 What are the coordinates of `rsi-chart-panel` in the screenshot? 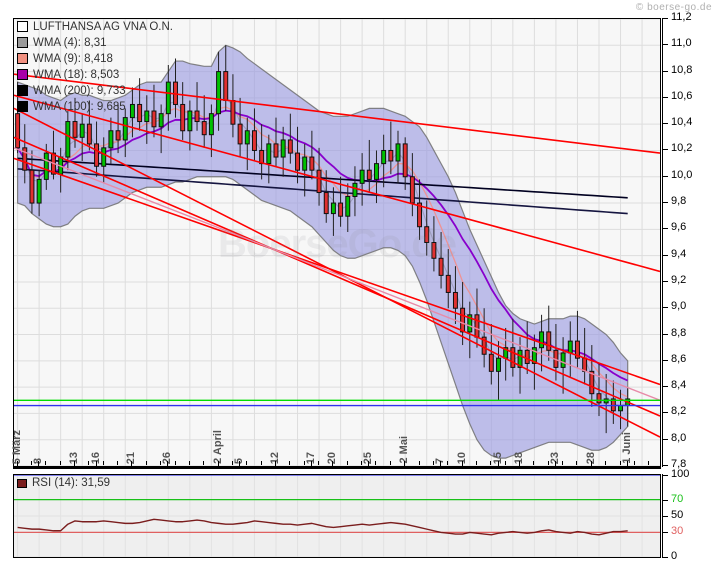 It's located at (337, 516).